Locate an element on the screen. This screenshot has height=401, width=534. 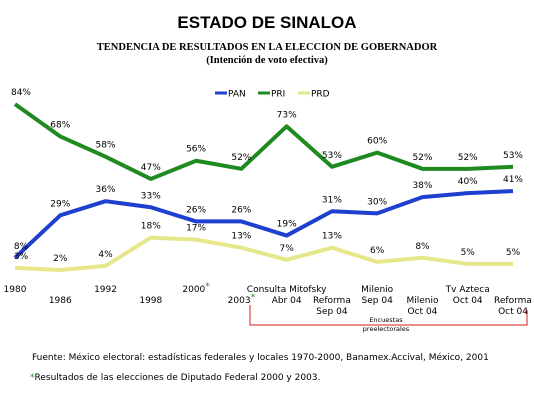
legend-label: PRD is located at coordinates (320, 95).